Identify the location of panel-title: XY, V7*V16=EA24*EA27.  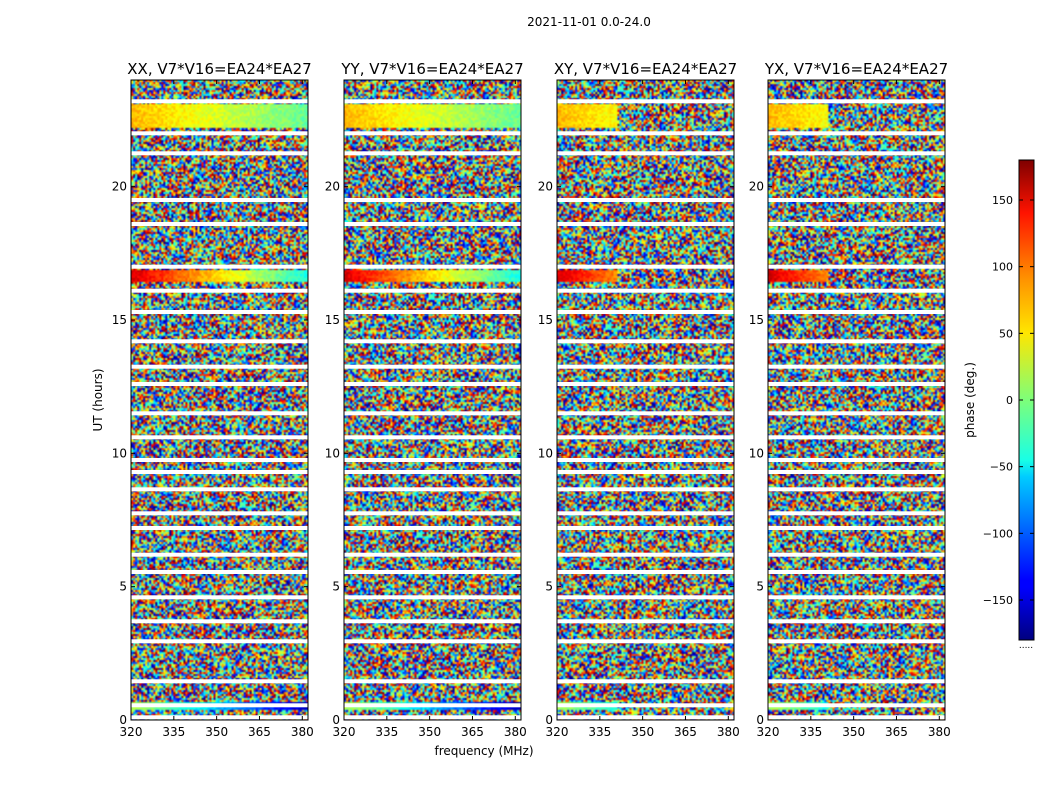
(645, 69).